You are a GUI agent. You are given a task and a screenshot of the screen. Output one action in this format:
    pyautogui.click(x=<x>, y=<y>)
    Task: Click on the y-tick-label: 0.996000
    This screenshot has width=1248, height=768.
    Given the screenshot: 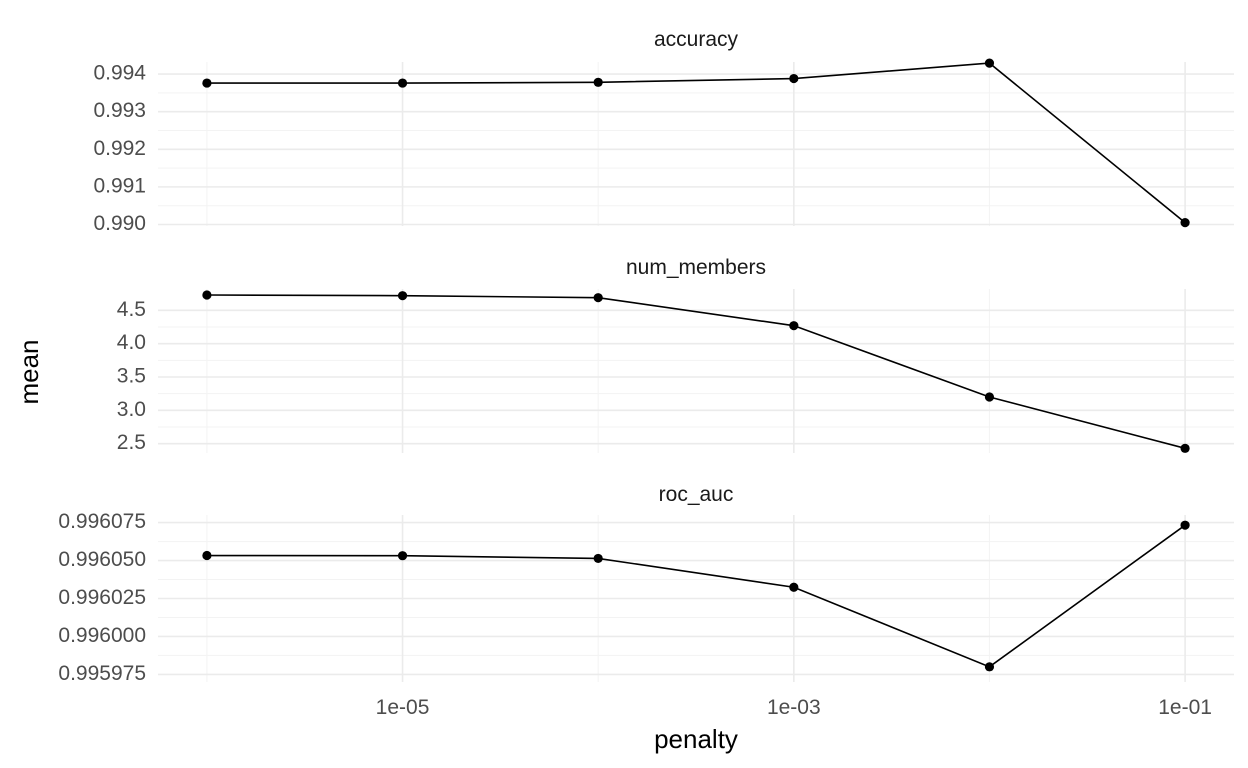 What is the action you would take?
    pyautogui.click(x=102, y=635)
    